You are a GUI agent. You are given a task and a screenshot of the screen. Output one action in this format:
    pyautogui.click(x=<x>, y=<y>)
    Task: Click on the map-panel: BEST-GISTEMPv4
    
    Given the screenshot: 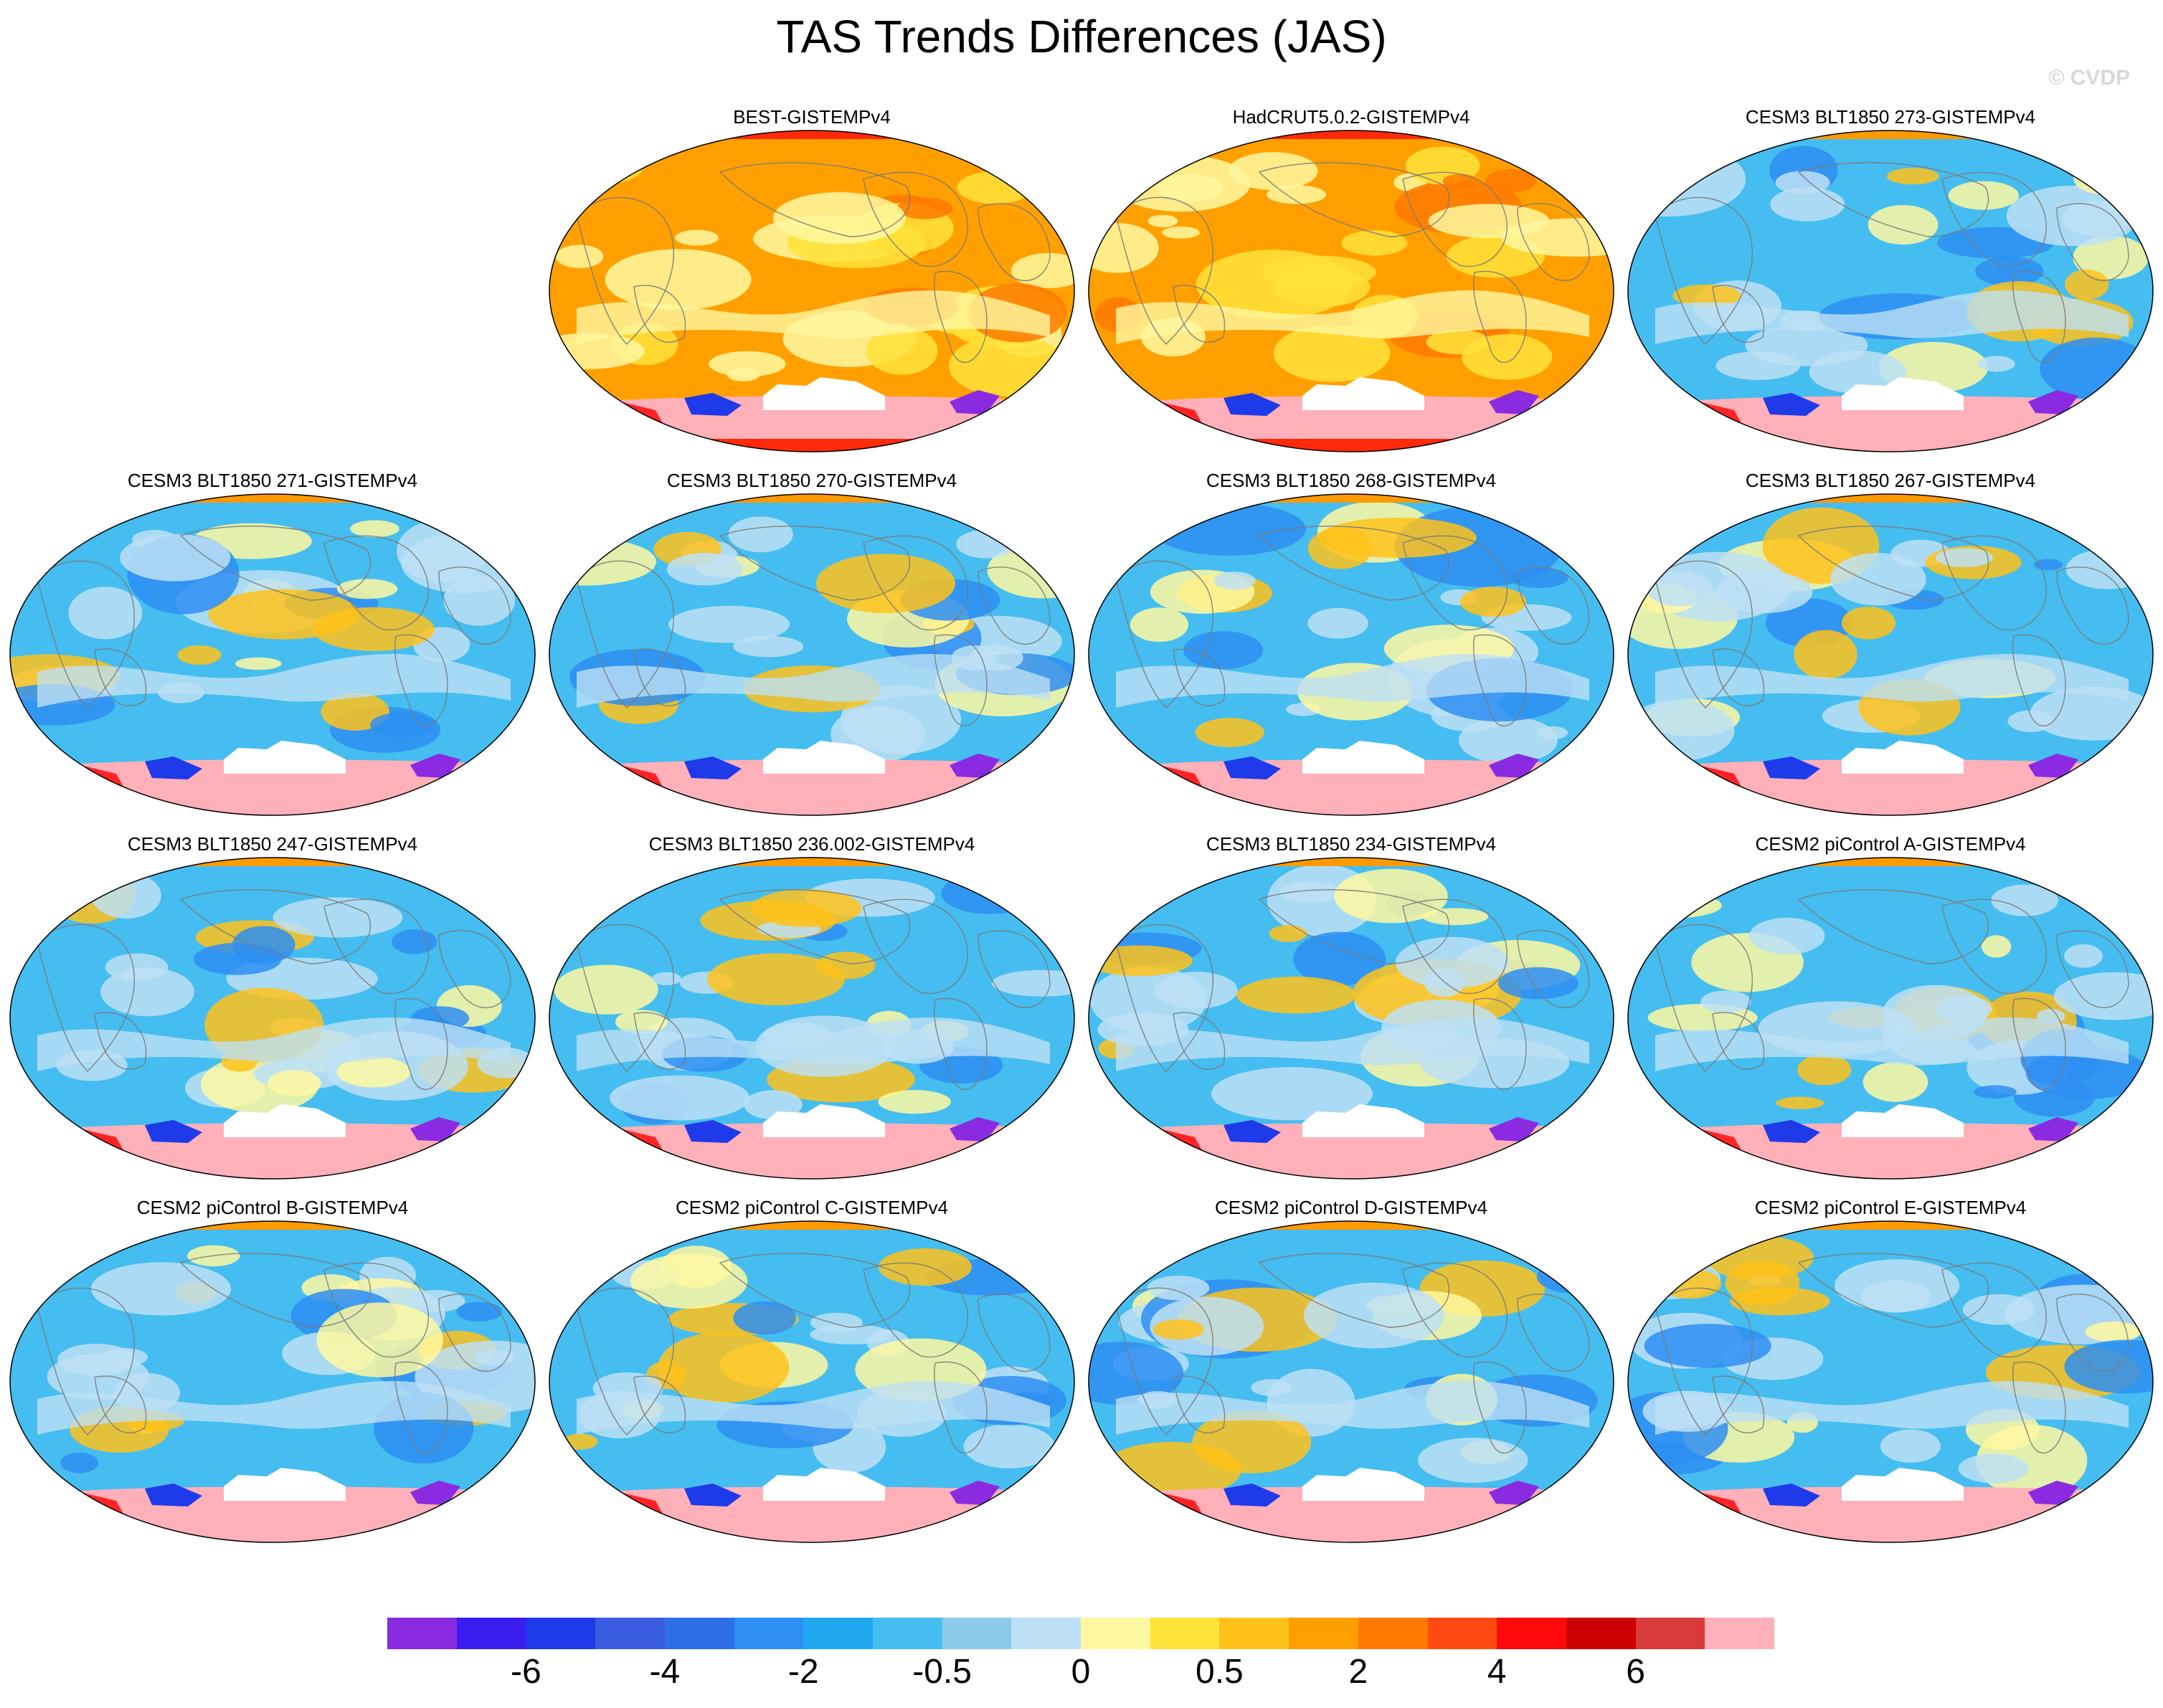 What is the action you would take?
    pyautogui.click(x=811, y=281)
    